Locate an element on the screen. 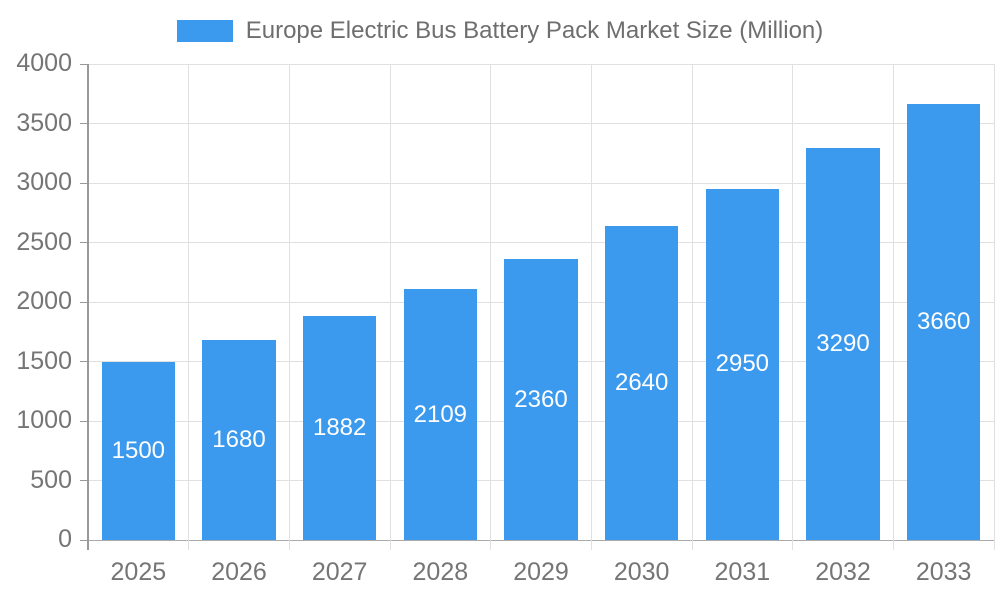  x-axis-label: 2031 is located at coordinates (742, 572).